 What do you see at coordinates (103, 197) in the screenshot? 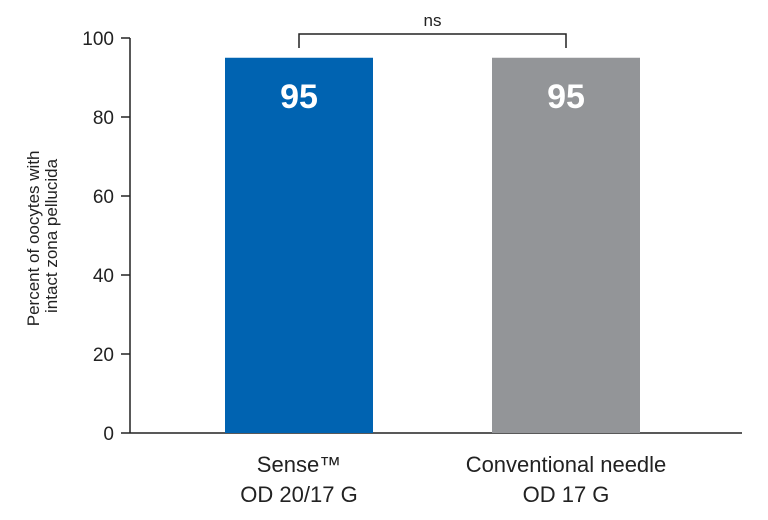
I see `y-tick-label: 60` at bounding box center [103, 197].